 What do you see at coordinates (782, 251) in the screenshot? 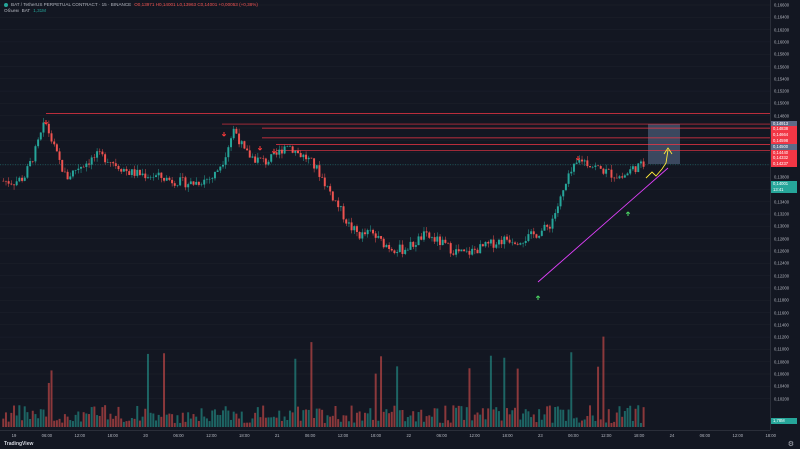
I see `price-axis-label: 0,12600` at bounding box center [782, 251].